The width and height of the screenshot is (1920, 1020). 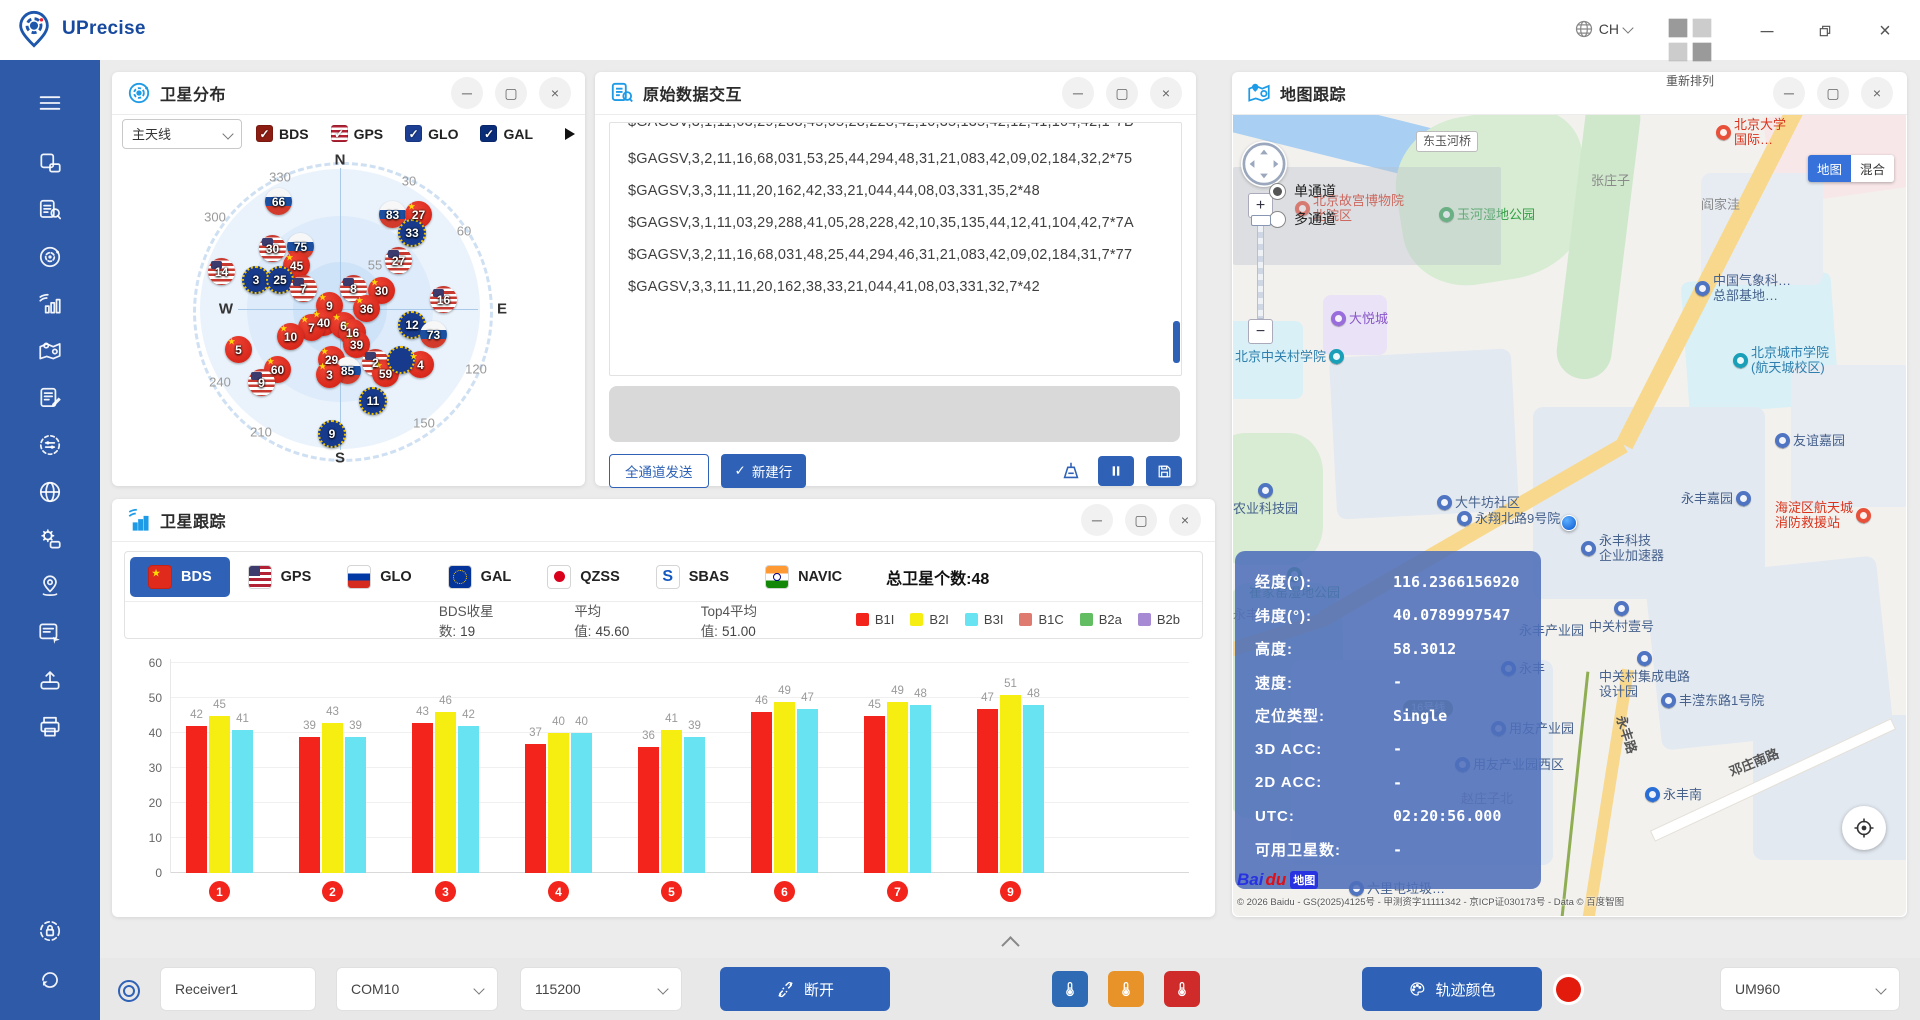 What do you see at coordinates (784, 779) in the screenshot?
I see `bar-group-sat-6: 46 49 47` at bounding box center [784, 779].